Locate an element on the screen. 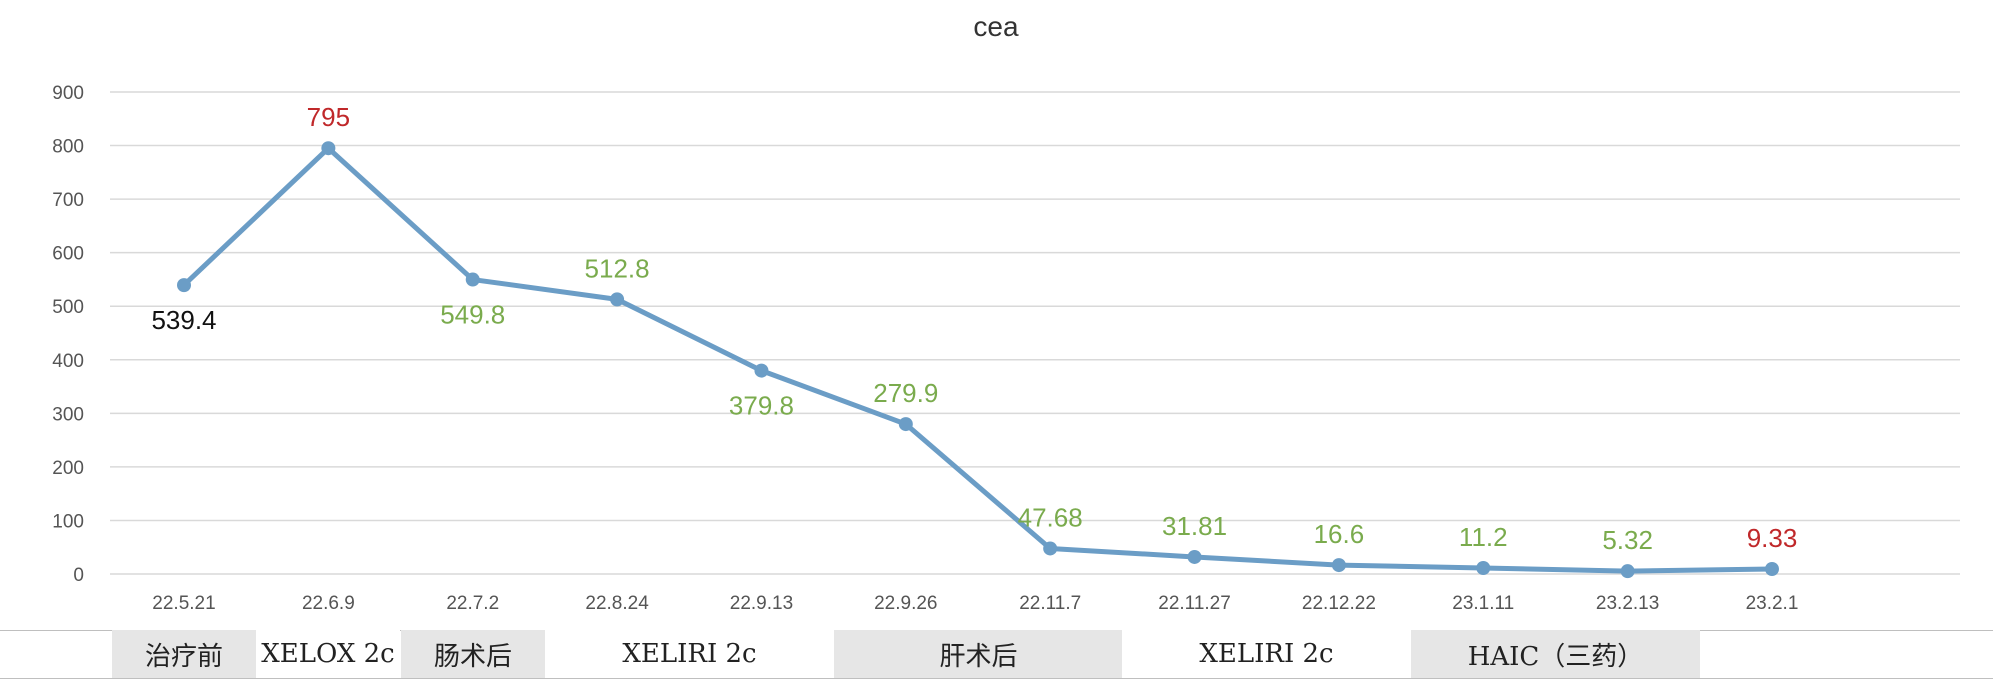 The width and height of the screenshot is (1993, 682). data-label: 279.9 is located at coordinates (905, 393).